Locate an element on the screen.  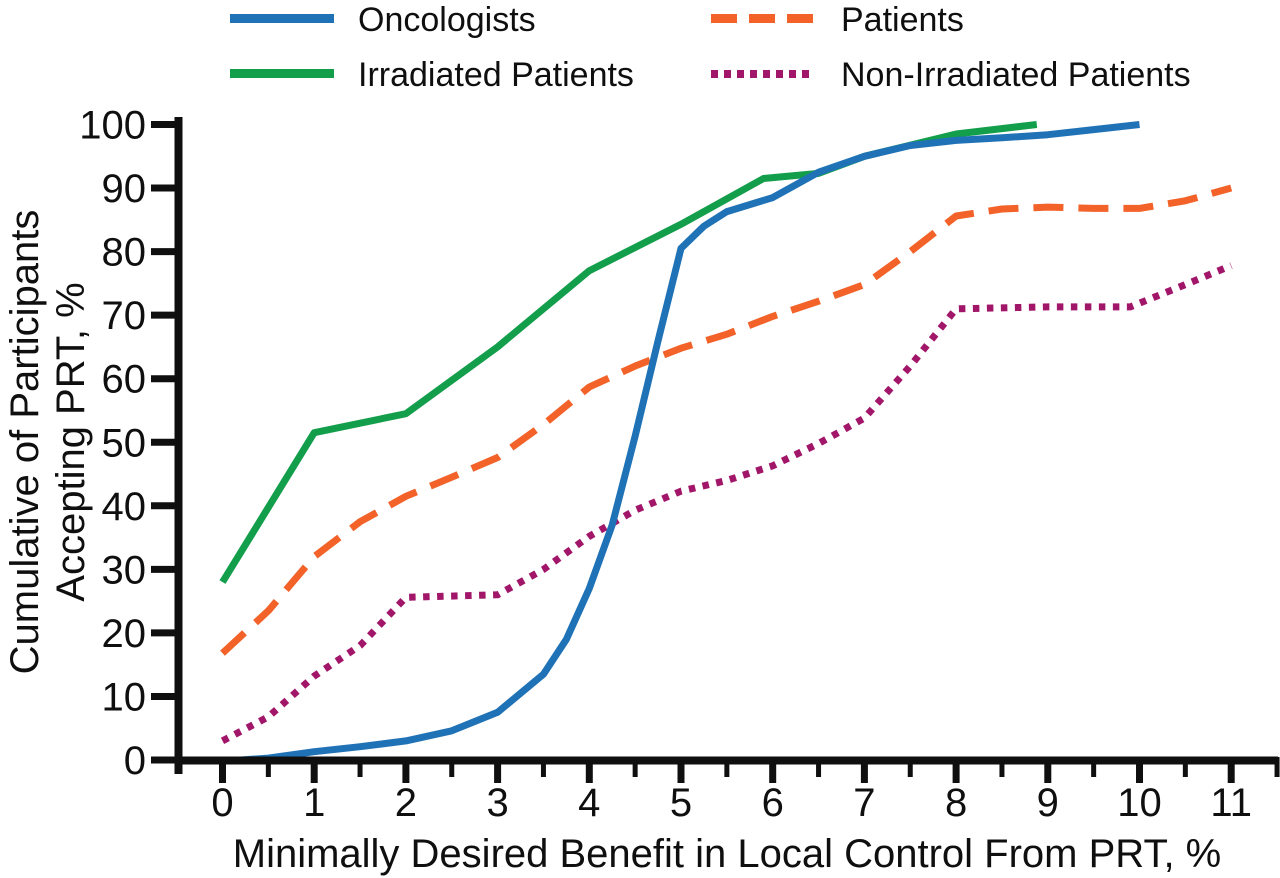
x-tick-label: 6 is located at coordinates (773, 803).